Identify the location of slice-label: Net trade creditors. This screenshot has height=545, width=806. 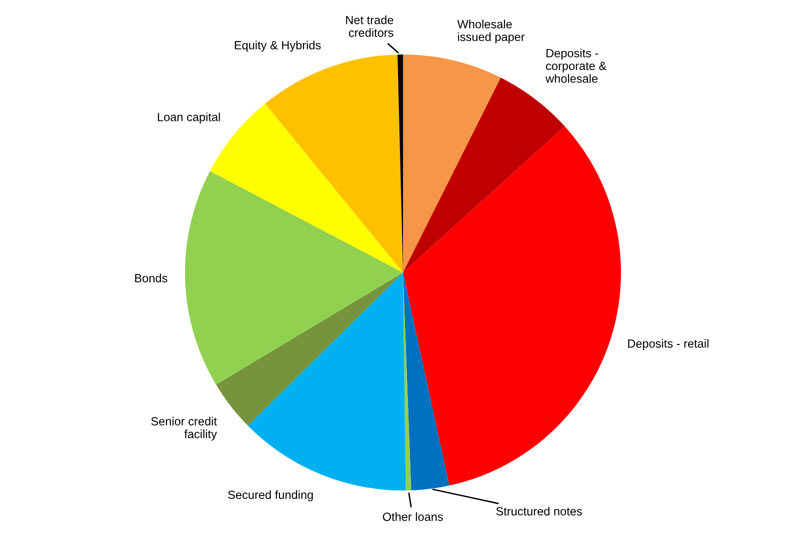
(370, 26).